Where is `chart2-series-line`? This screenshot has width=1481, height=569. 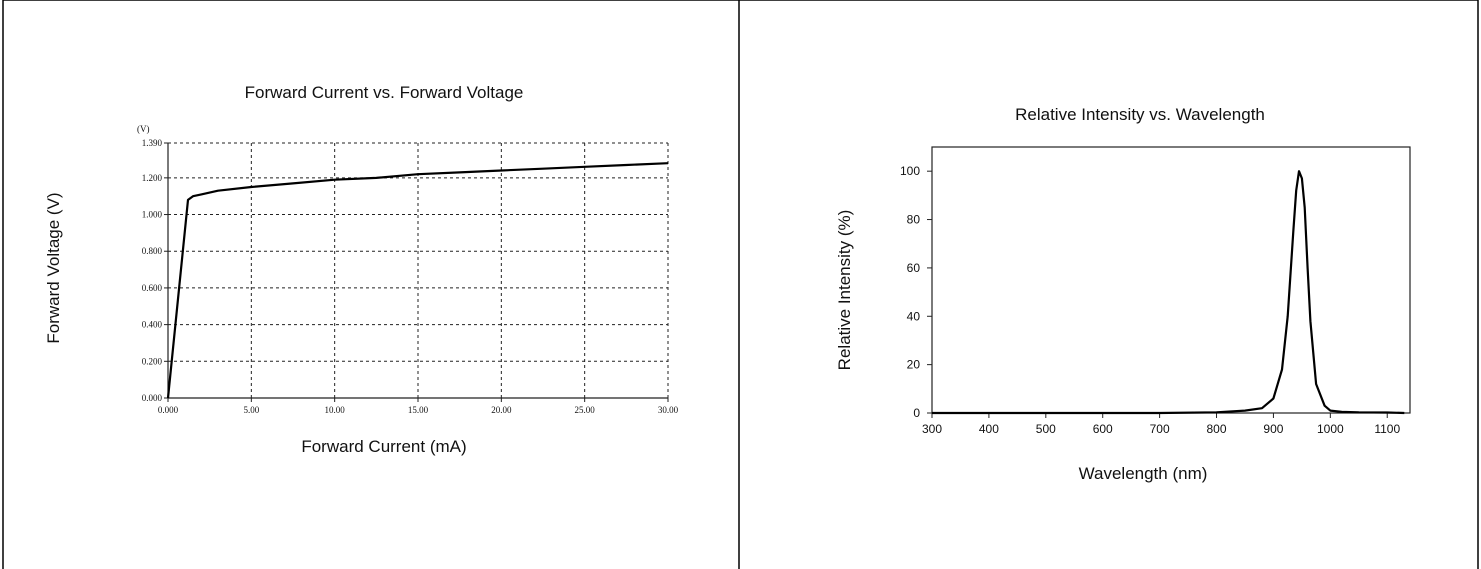
chart2-series-line is located at coordinates (1168, 292).